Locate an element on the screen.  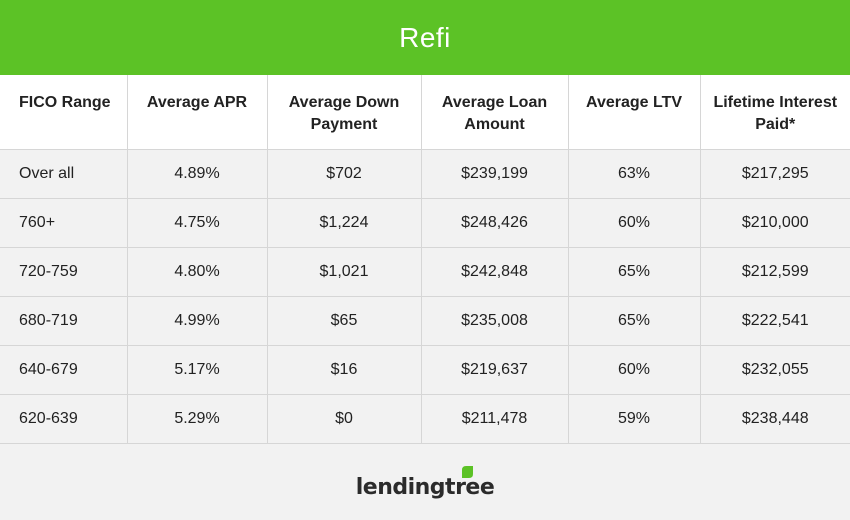
lendingtree-logo: lendingtree is located at coordinates (425, 480).